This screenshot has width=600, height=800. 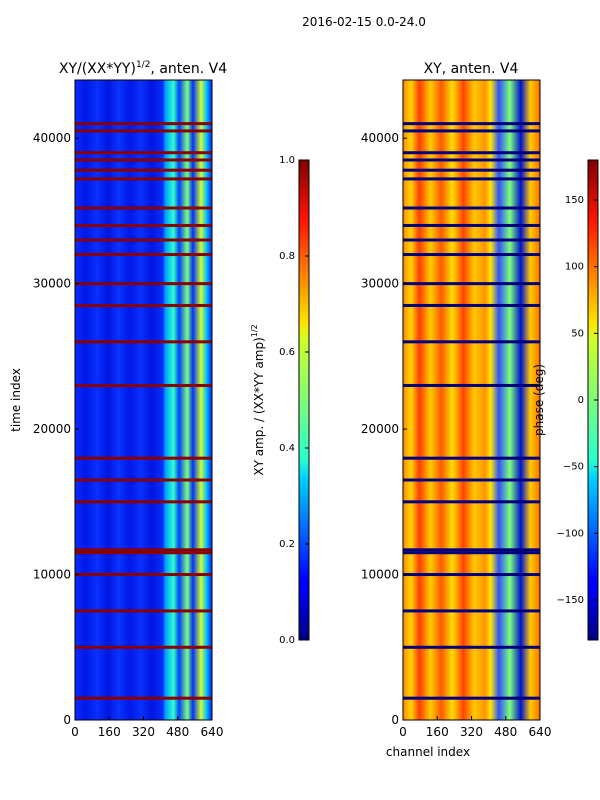 I want to click on amplitude-colorbar-label: XY amp. / (XX*YY amp)1/2, so click(x=258, y=399).